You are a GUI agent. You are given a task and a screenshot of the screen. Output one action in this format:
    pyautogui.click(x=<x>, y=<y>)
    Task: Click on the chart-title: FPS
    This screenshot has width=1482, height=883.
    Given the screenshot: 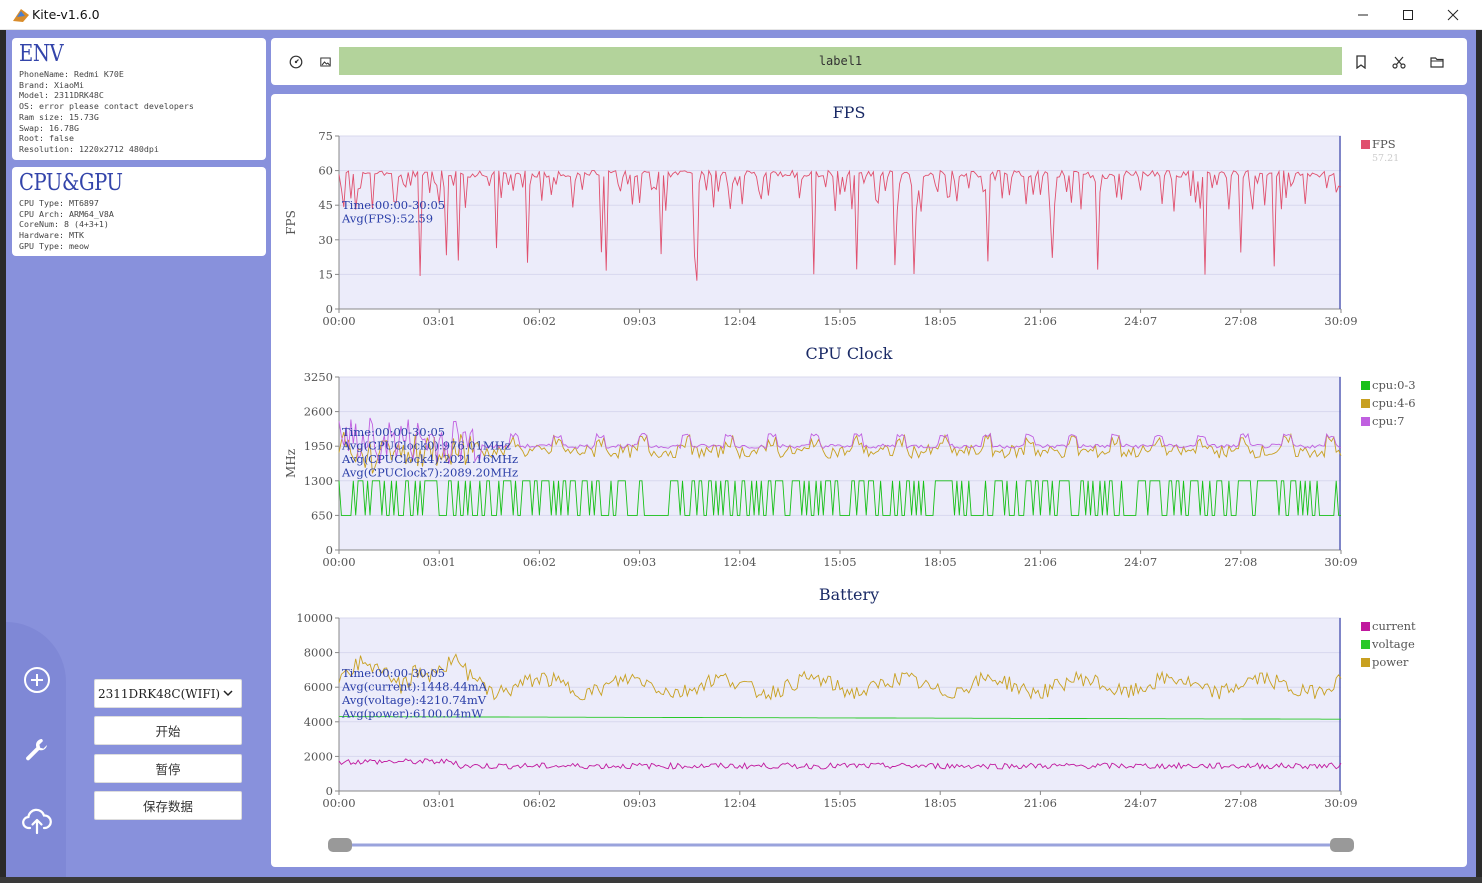 What is the action you would take?
    pyautogui.click(x=849, y=112)
    